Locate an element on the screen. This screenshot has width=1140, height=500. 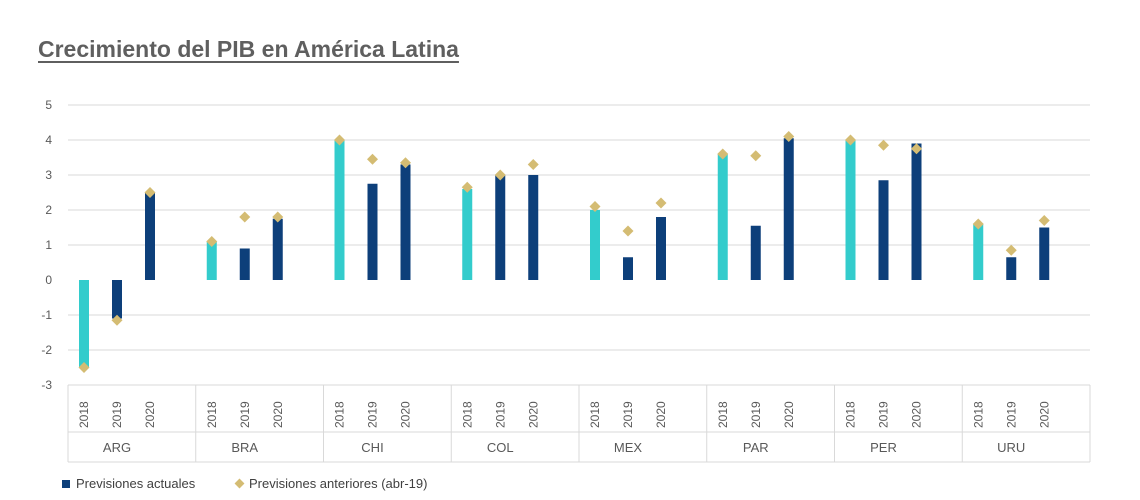
marker-previous-bra-2018 is located at coordinates (212, 241).